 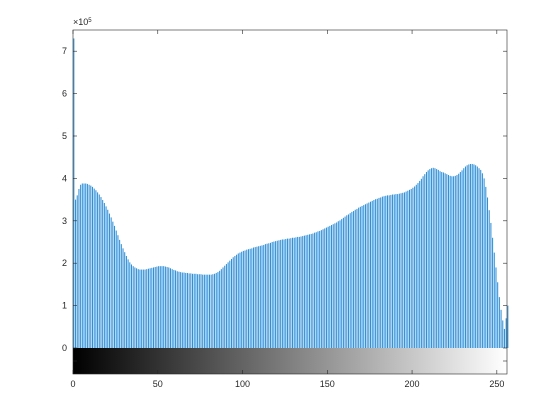 What do you see at coordinates (72, 384) in the screenshot?
I see `x-tick-label: 0` at bounding box center [72, 384].